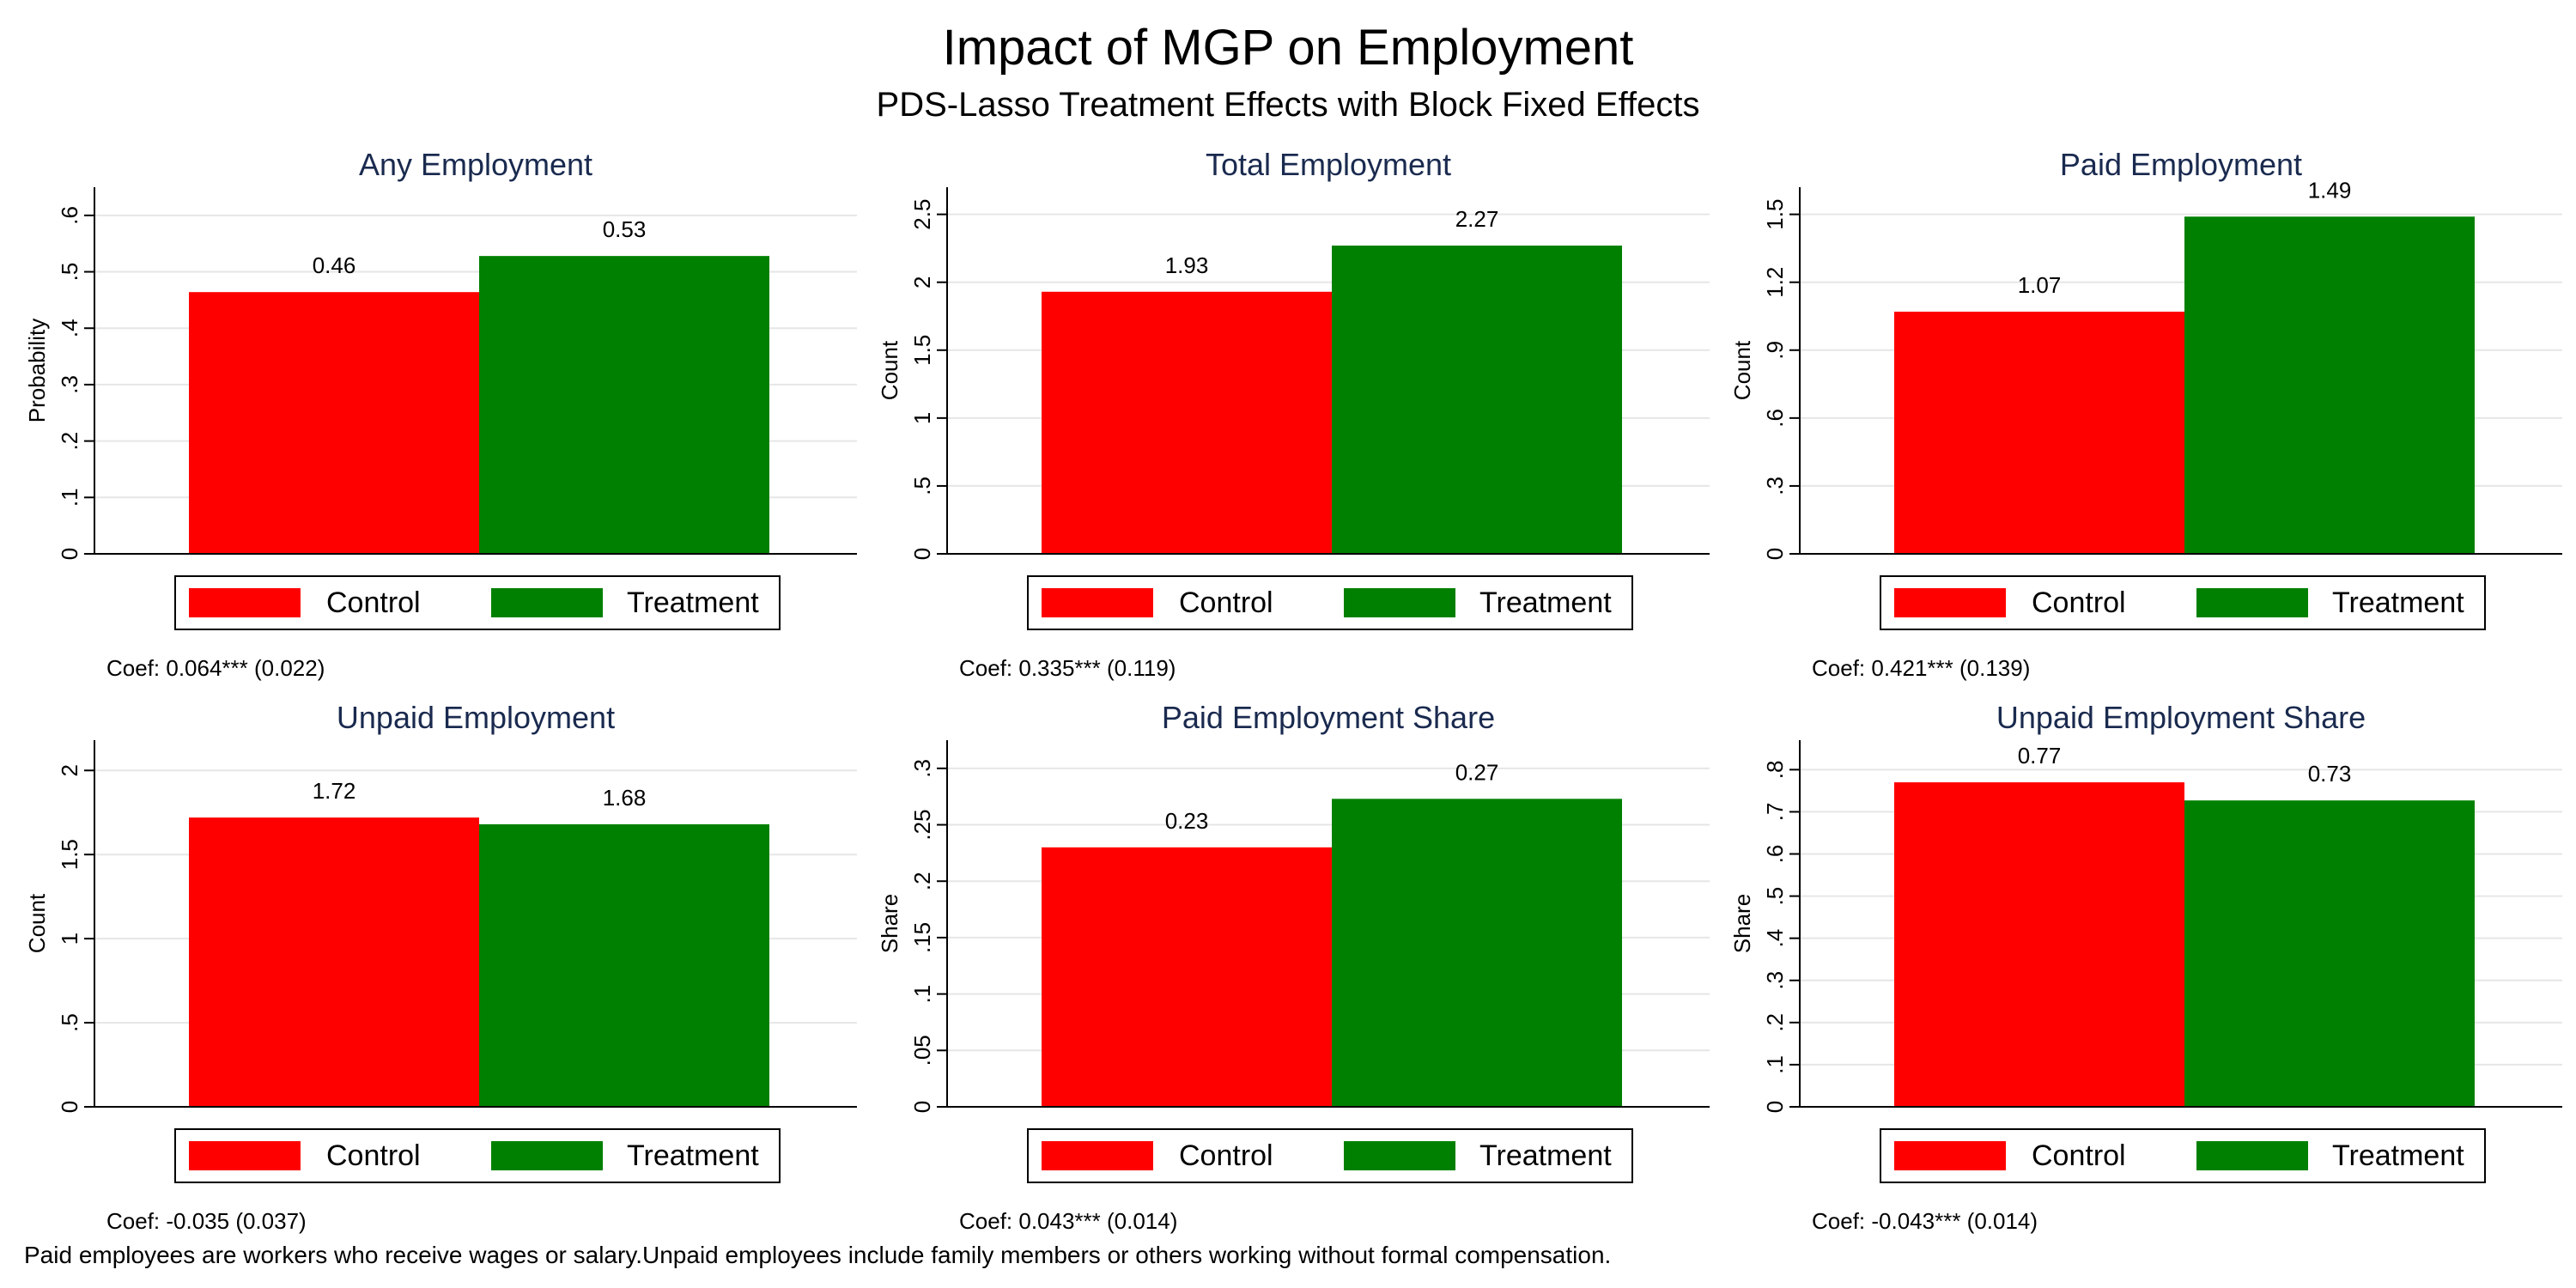 The image size is (2576, 1288). What do you see at coordinates (2040, 756) in the screenshot?
I see `data-label: 0.77` at bounding box center [2040, 756].